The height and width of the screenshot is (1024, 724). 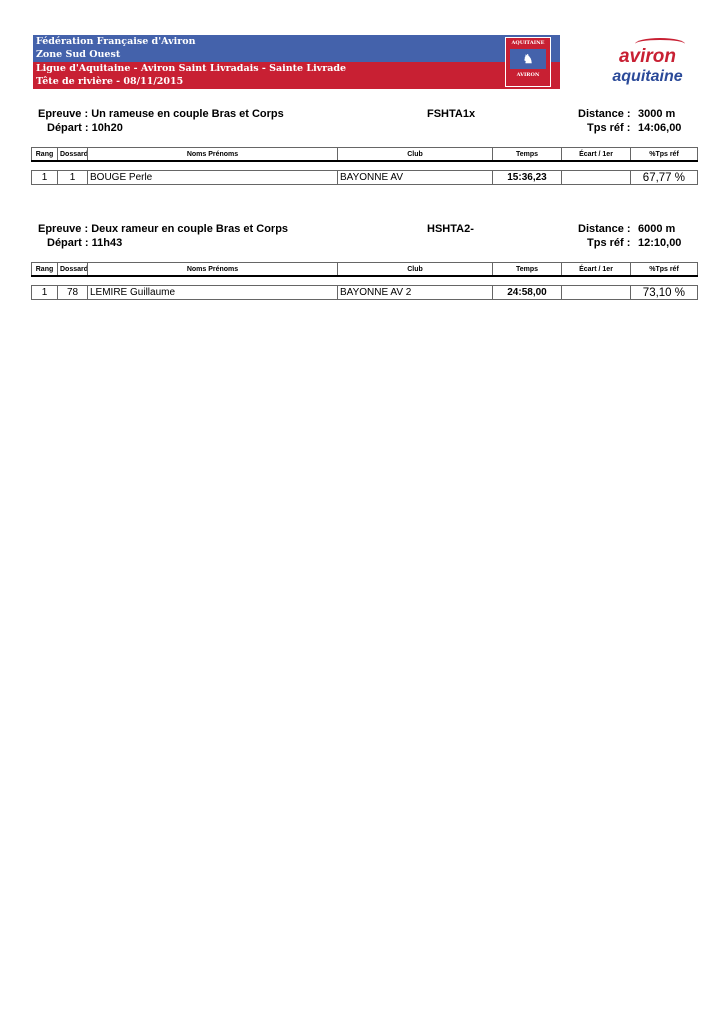 I want to click on aquitaine-crest-logo: AQUITAINE ♞ AVIRON, so click(x=528, y=62).